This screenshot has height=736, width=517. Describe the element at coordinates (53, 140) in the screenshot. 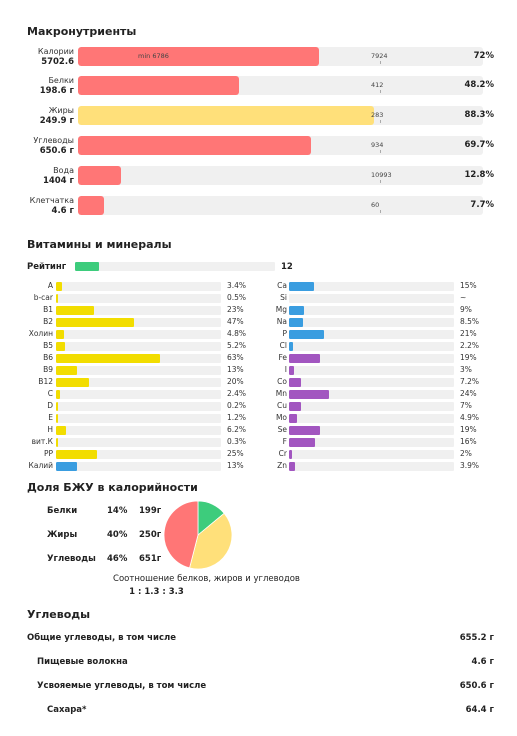

I see `macro-name: Углеводы` at that location.